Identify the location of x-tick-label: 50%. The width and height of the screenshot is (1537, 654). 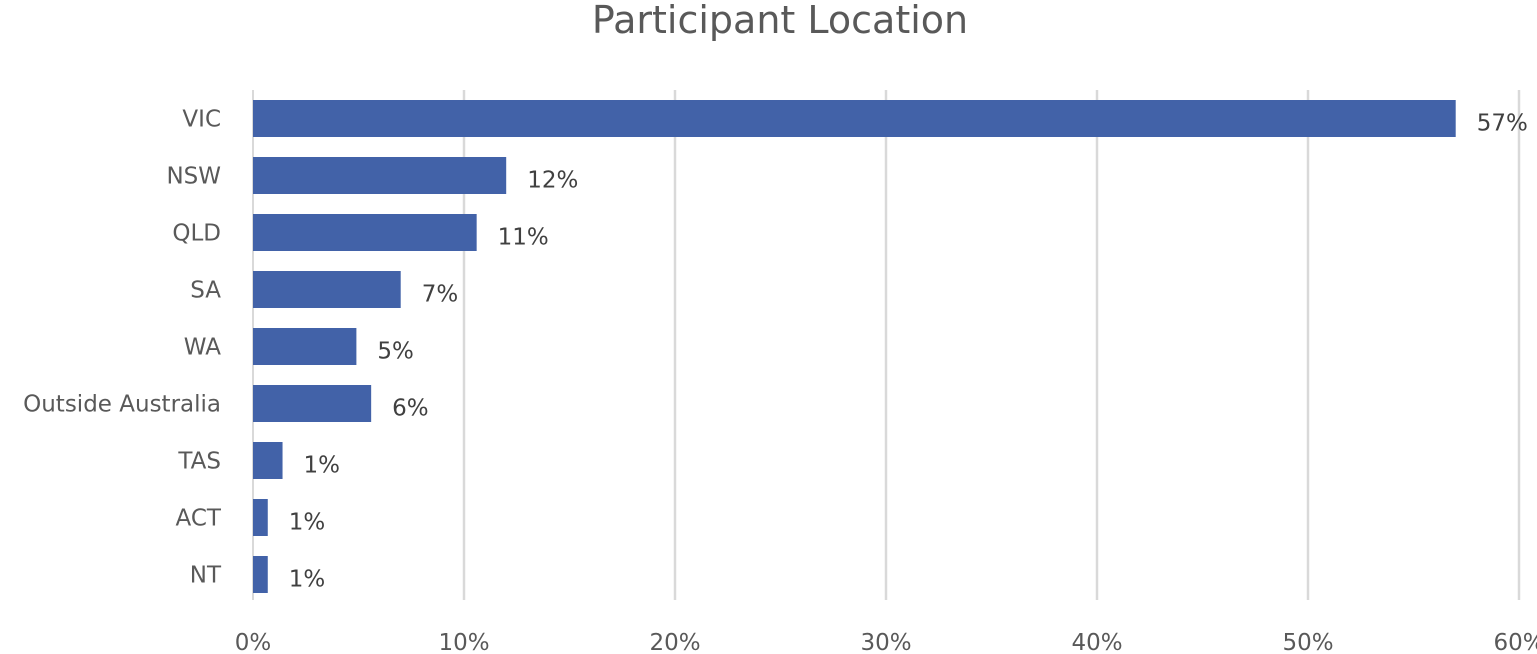
(1307, 642).